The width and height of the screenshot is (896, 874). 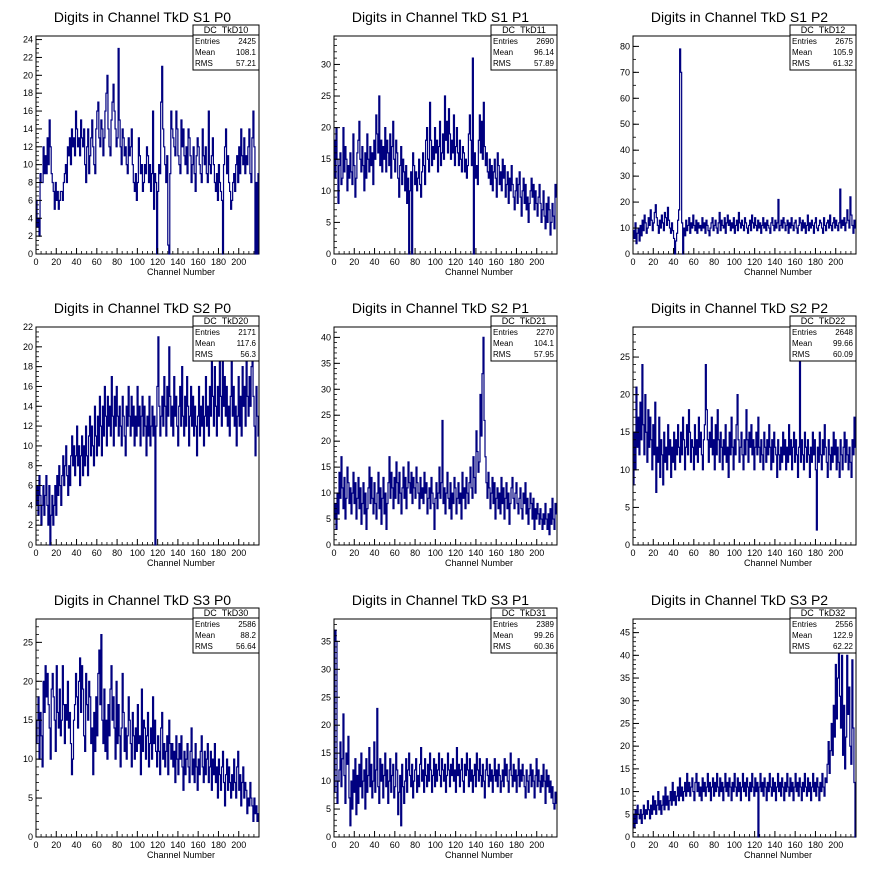 I want to click on stats-value: 62.22, so click(x=843, y=646).